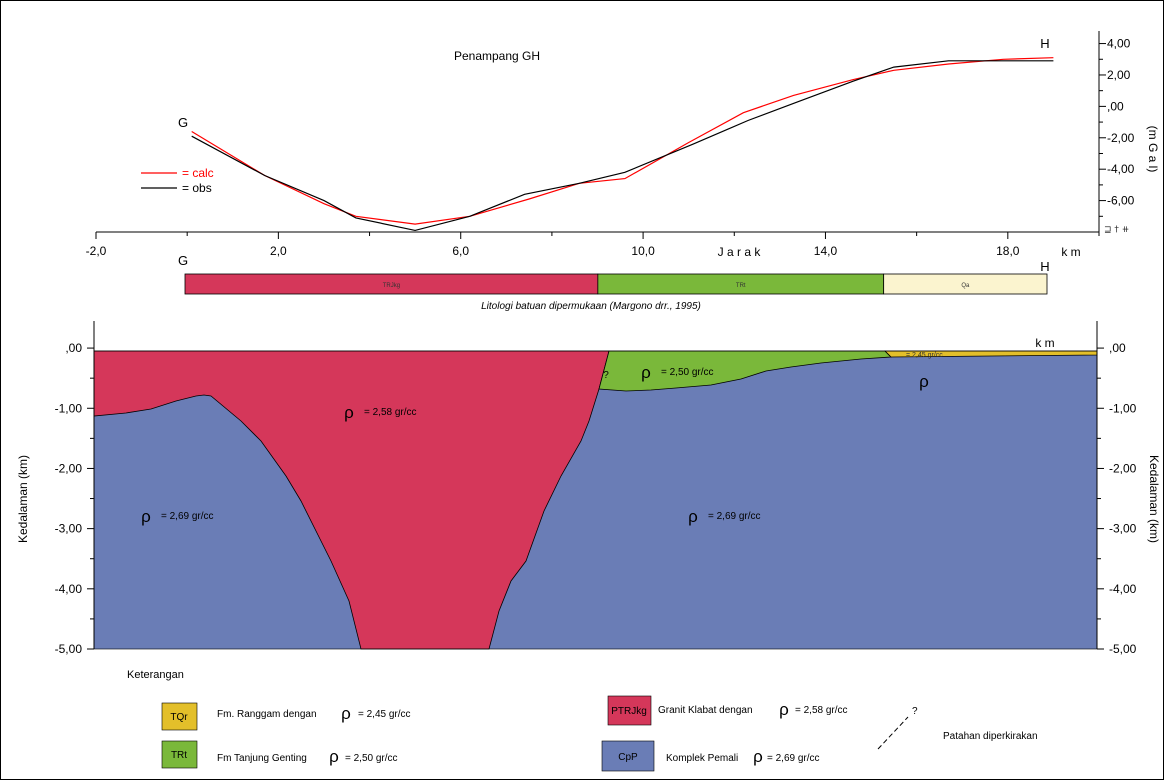 This screenshot has width=1164, height=780. Describe the element at coordinates (1008, 251) in the screenshot. I see `gravity-x-tick-label: 18,0` at that location.